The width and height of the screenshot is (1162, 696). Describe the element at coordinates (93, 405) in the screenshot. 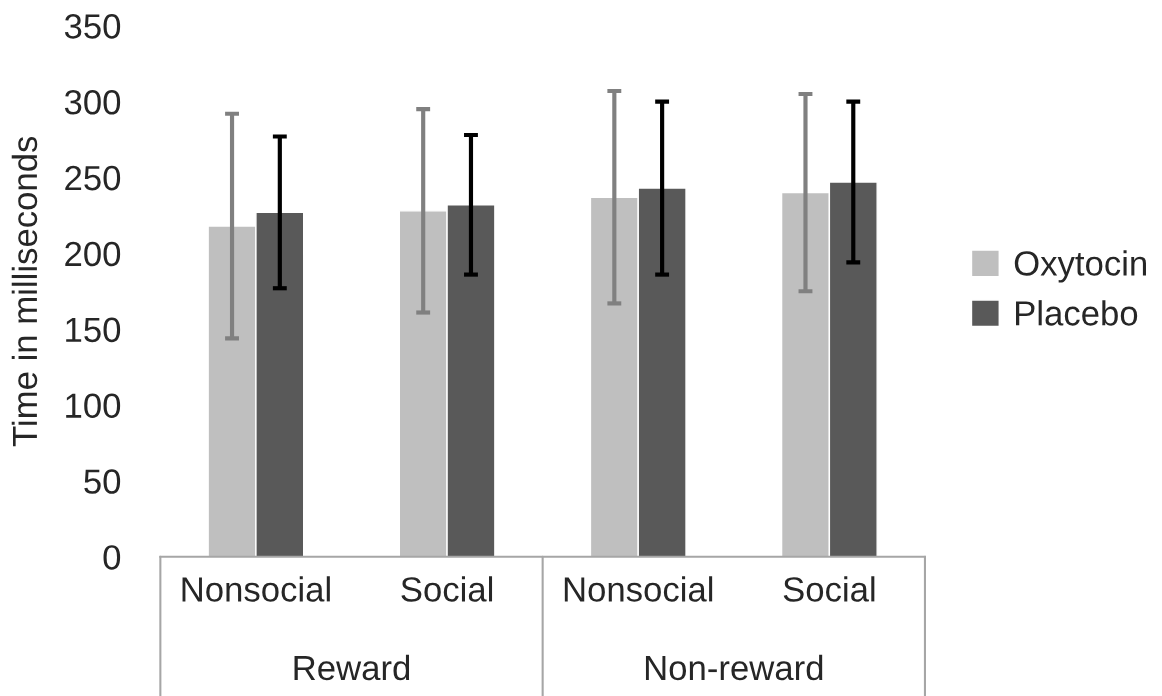

I see `y-tick-label: 100` at that location.